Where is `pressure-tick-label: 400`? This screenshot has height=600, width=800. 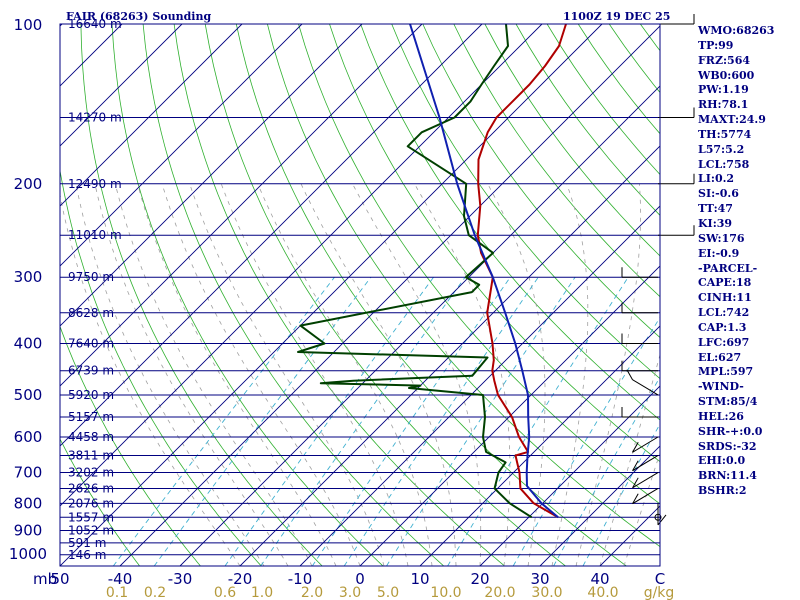
pressure-tick-label: 400 is located at coordinates (28, 344).